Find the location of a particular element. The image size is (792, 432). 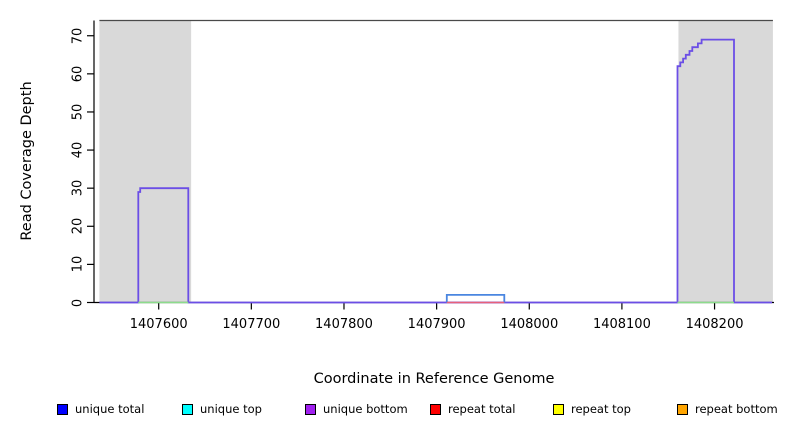

y-tick-label: 20 is located at coordinates (78, 226).